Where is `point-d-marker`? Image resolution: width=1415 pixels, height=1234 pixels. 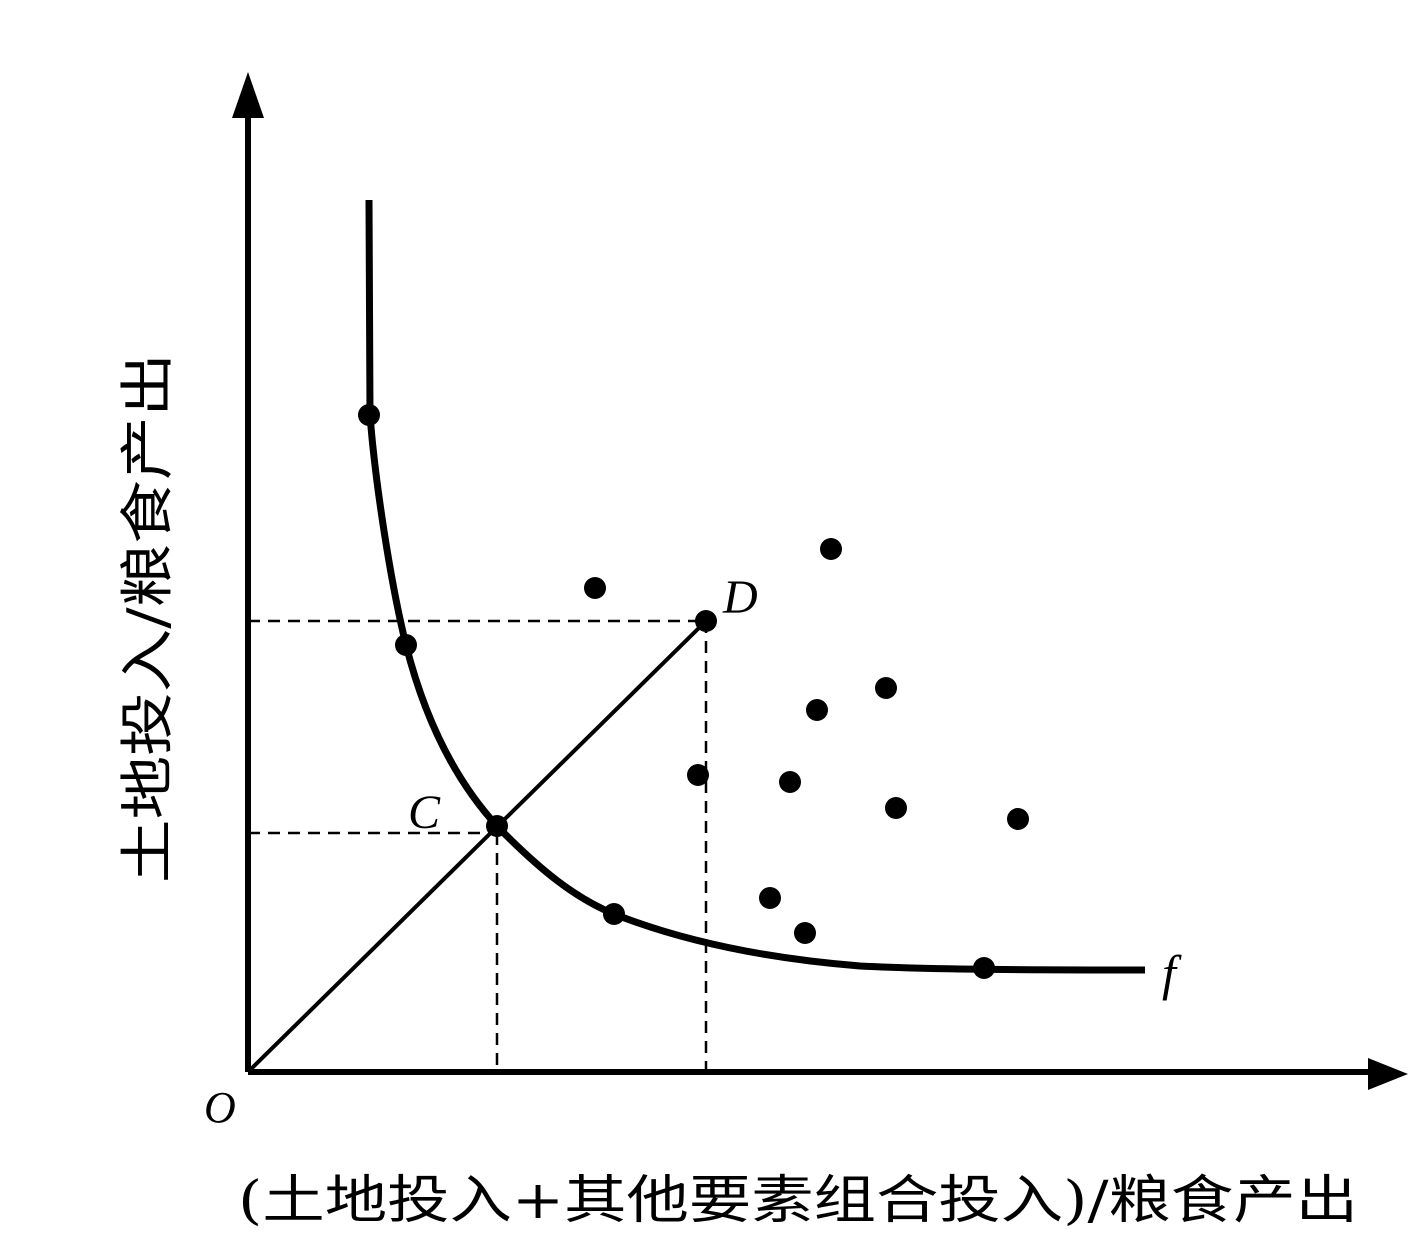 point-d-marker is located at coordinates (706, 621).